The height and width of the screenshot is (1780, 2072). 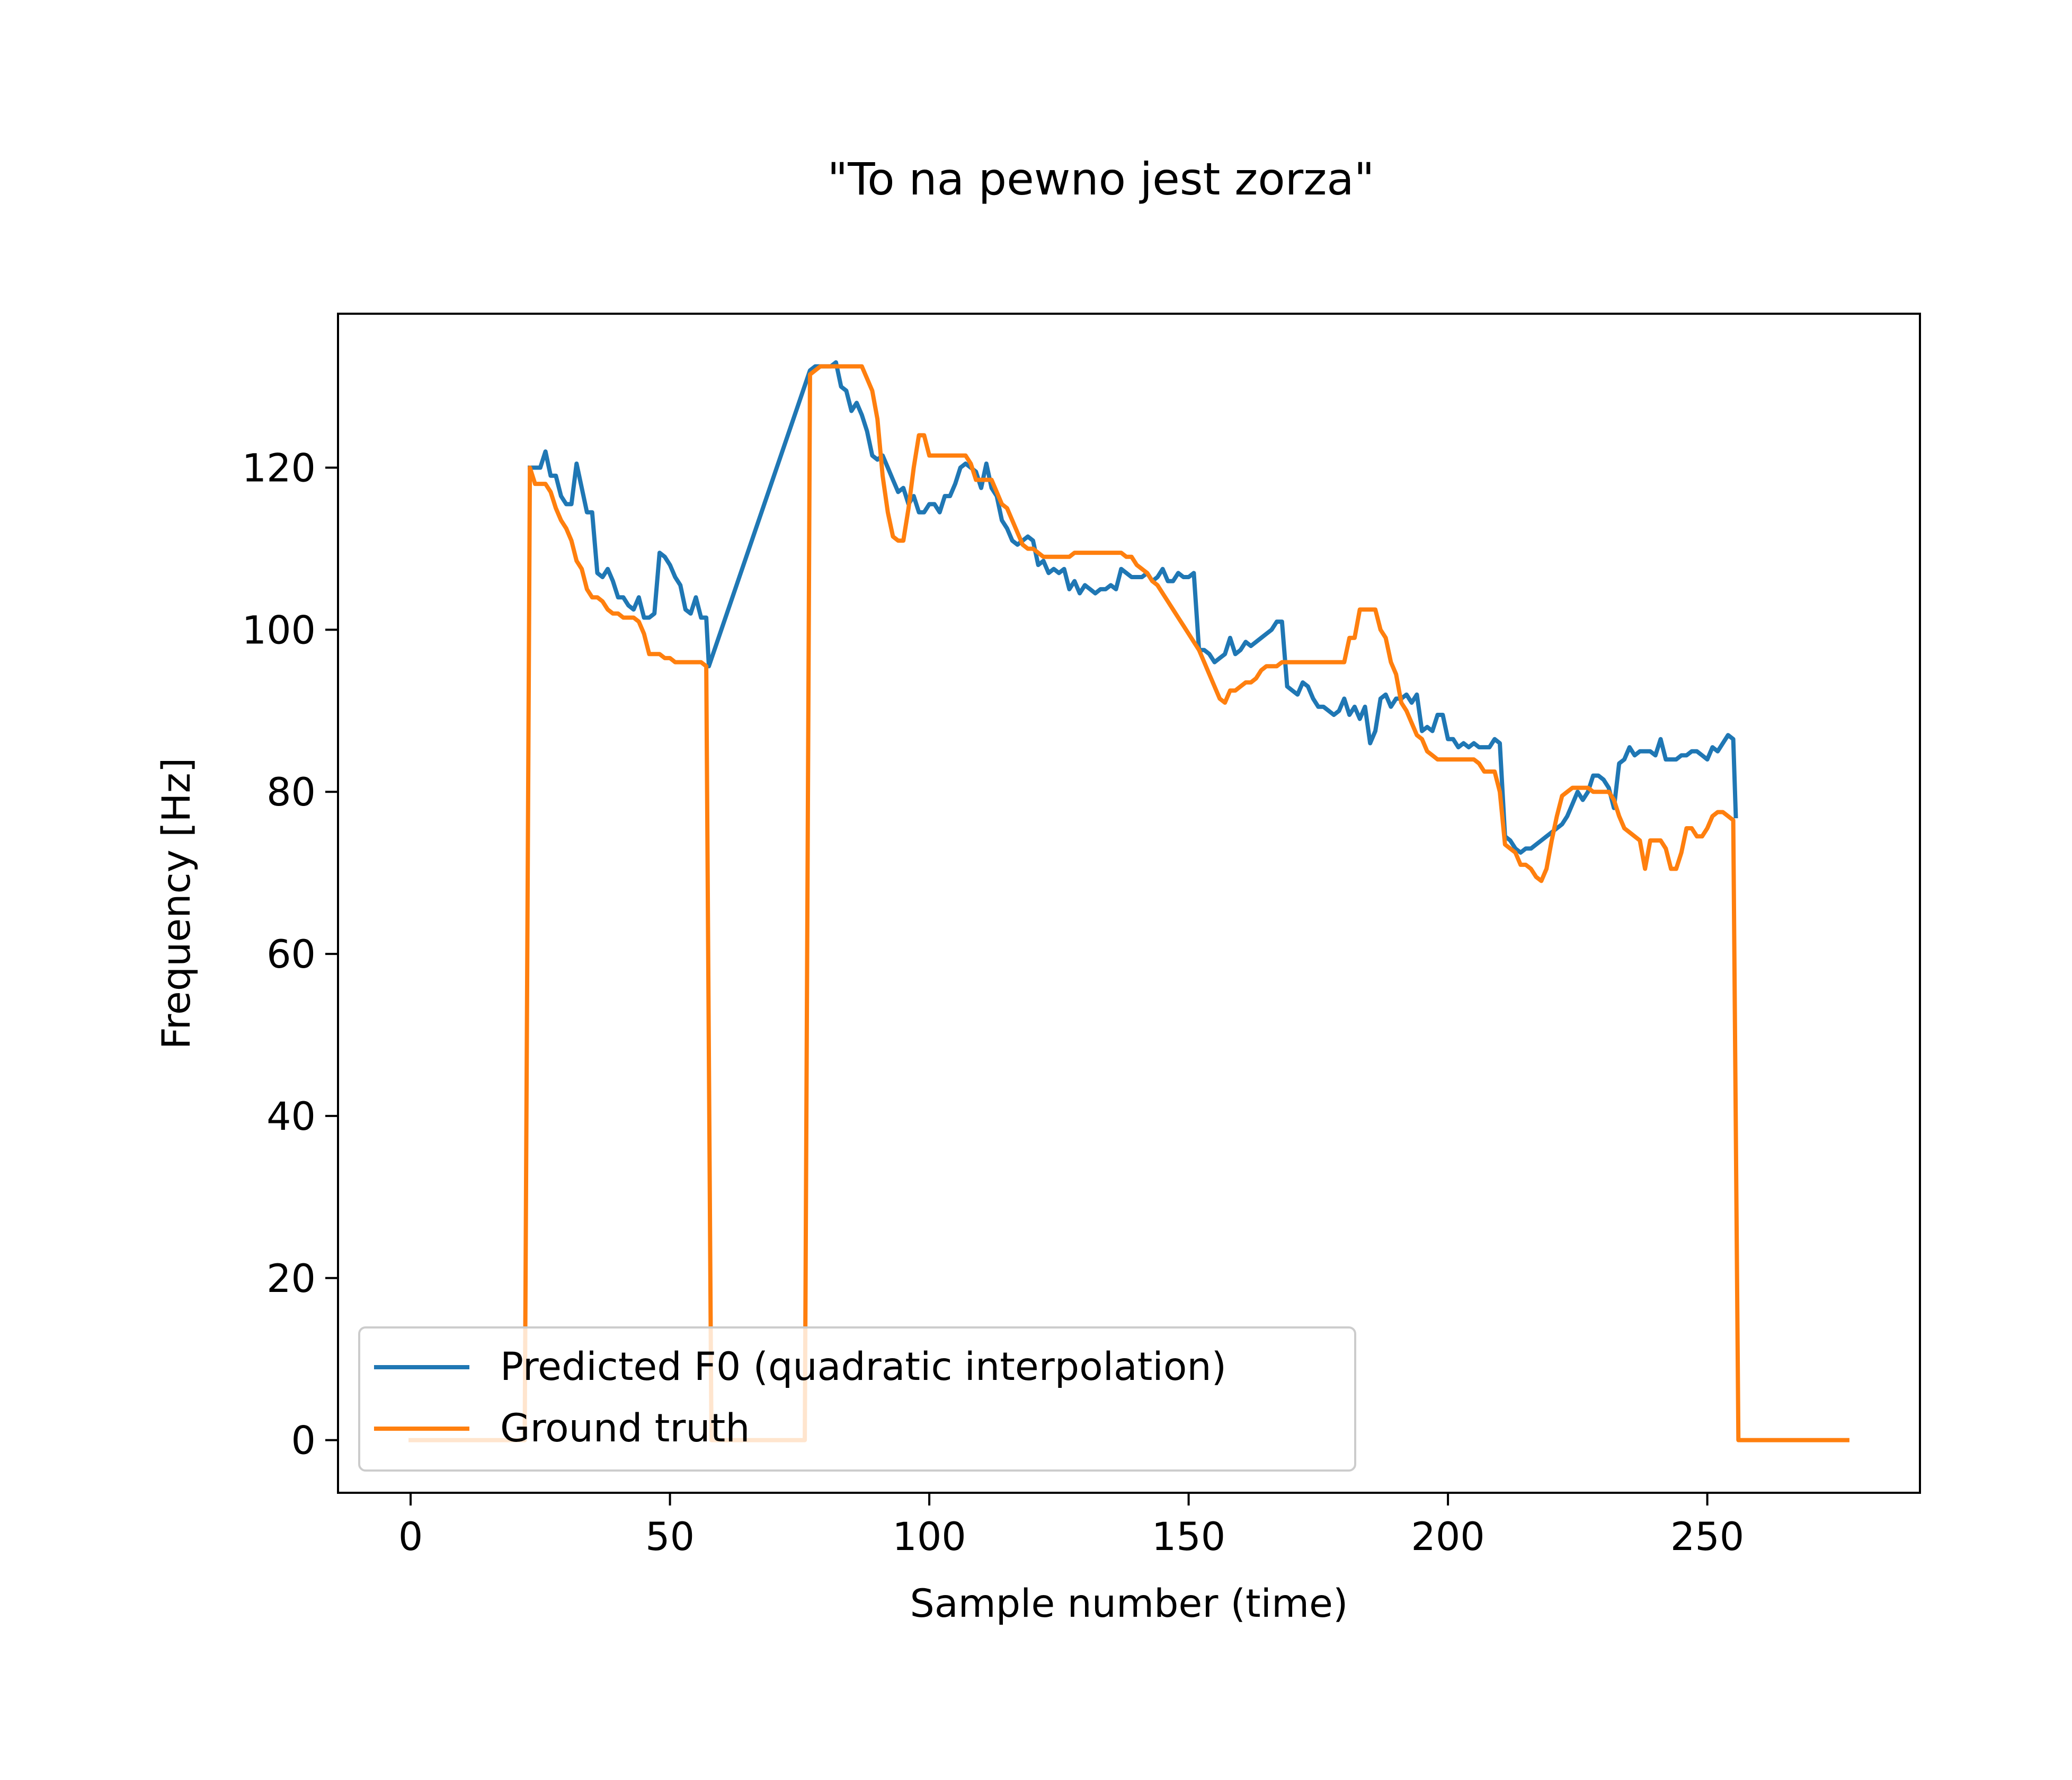 I want to click on y-tick-label: 120, so click(x=279, y=468).